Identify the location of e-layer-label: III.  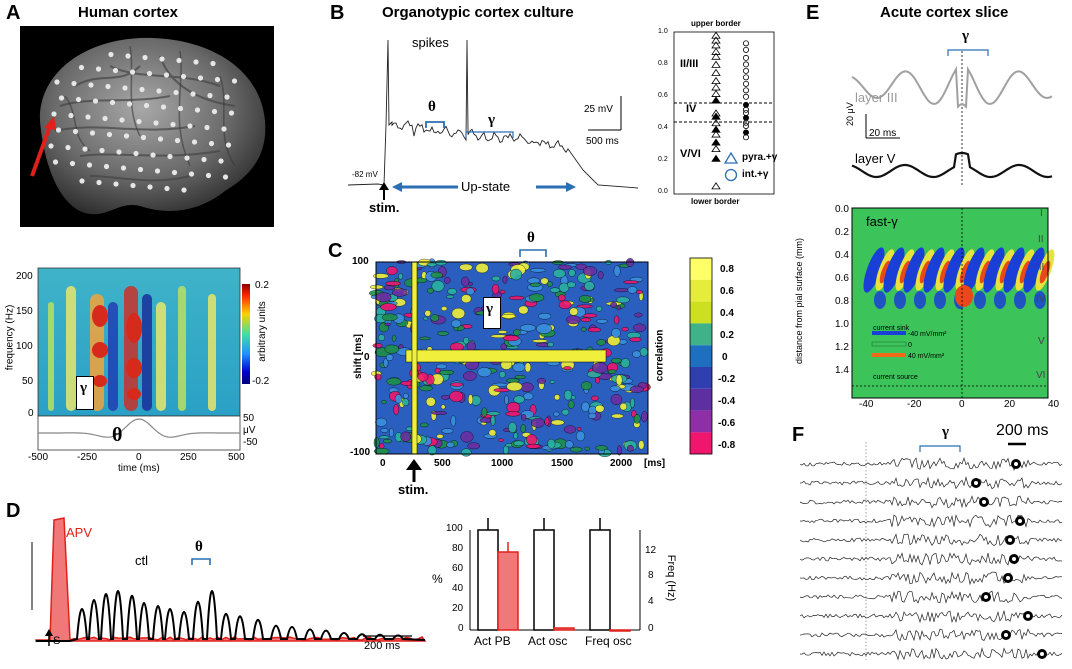
(1040, 267).